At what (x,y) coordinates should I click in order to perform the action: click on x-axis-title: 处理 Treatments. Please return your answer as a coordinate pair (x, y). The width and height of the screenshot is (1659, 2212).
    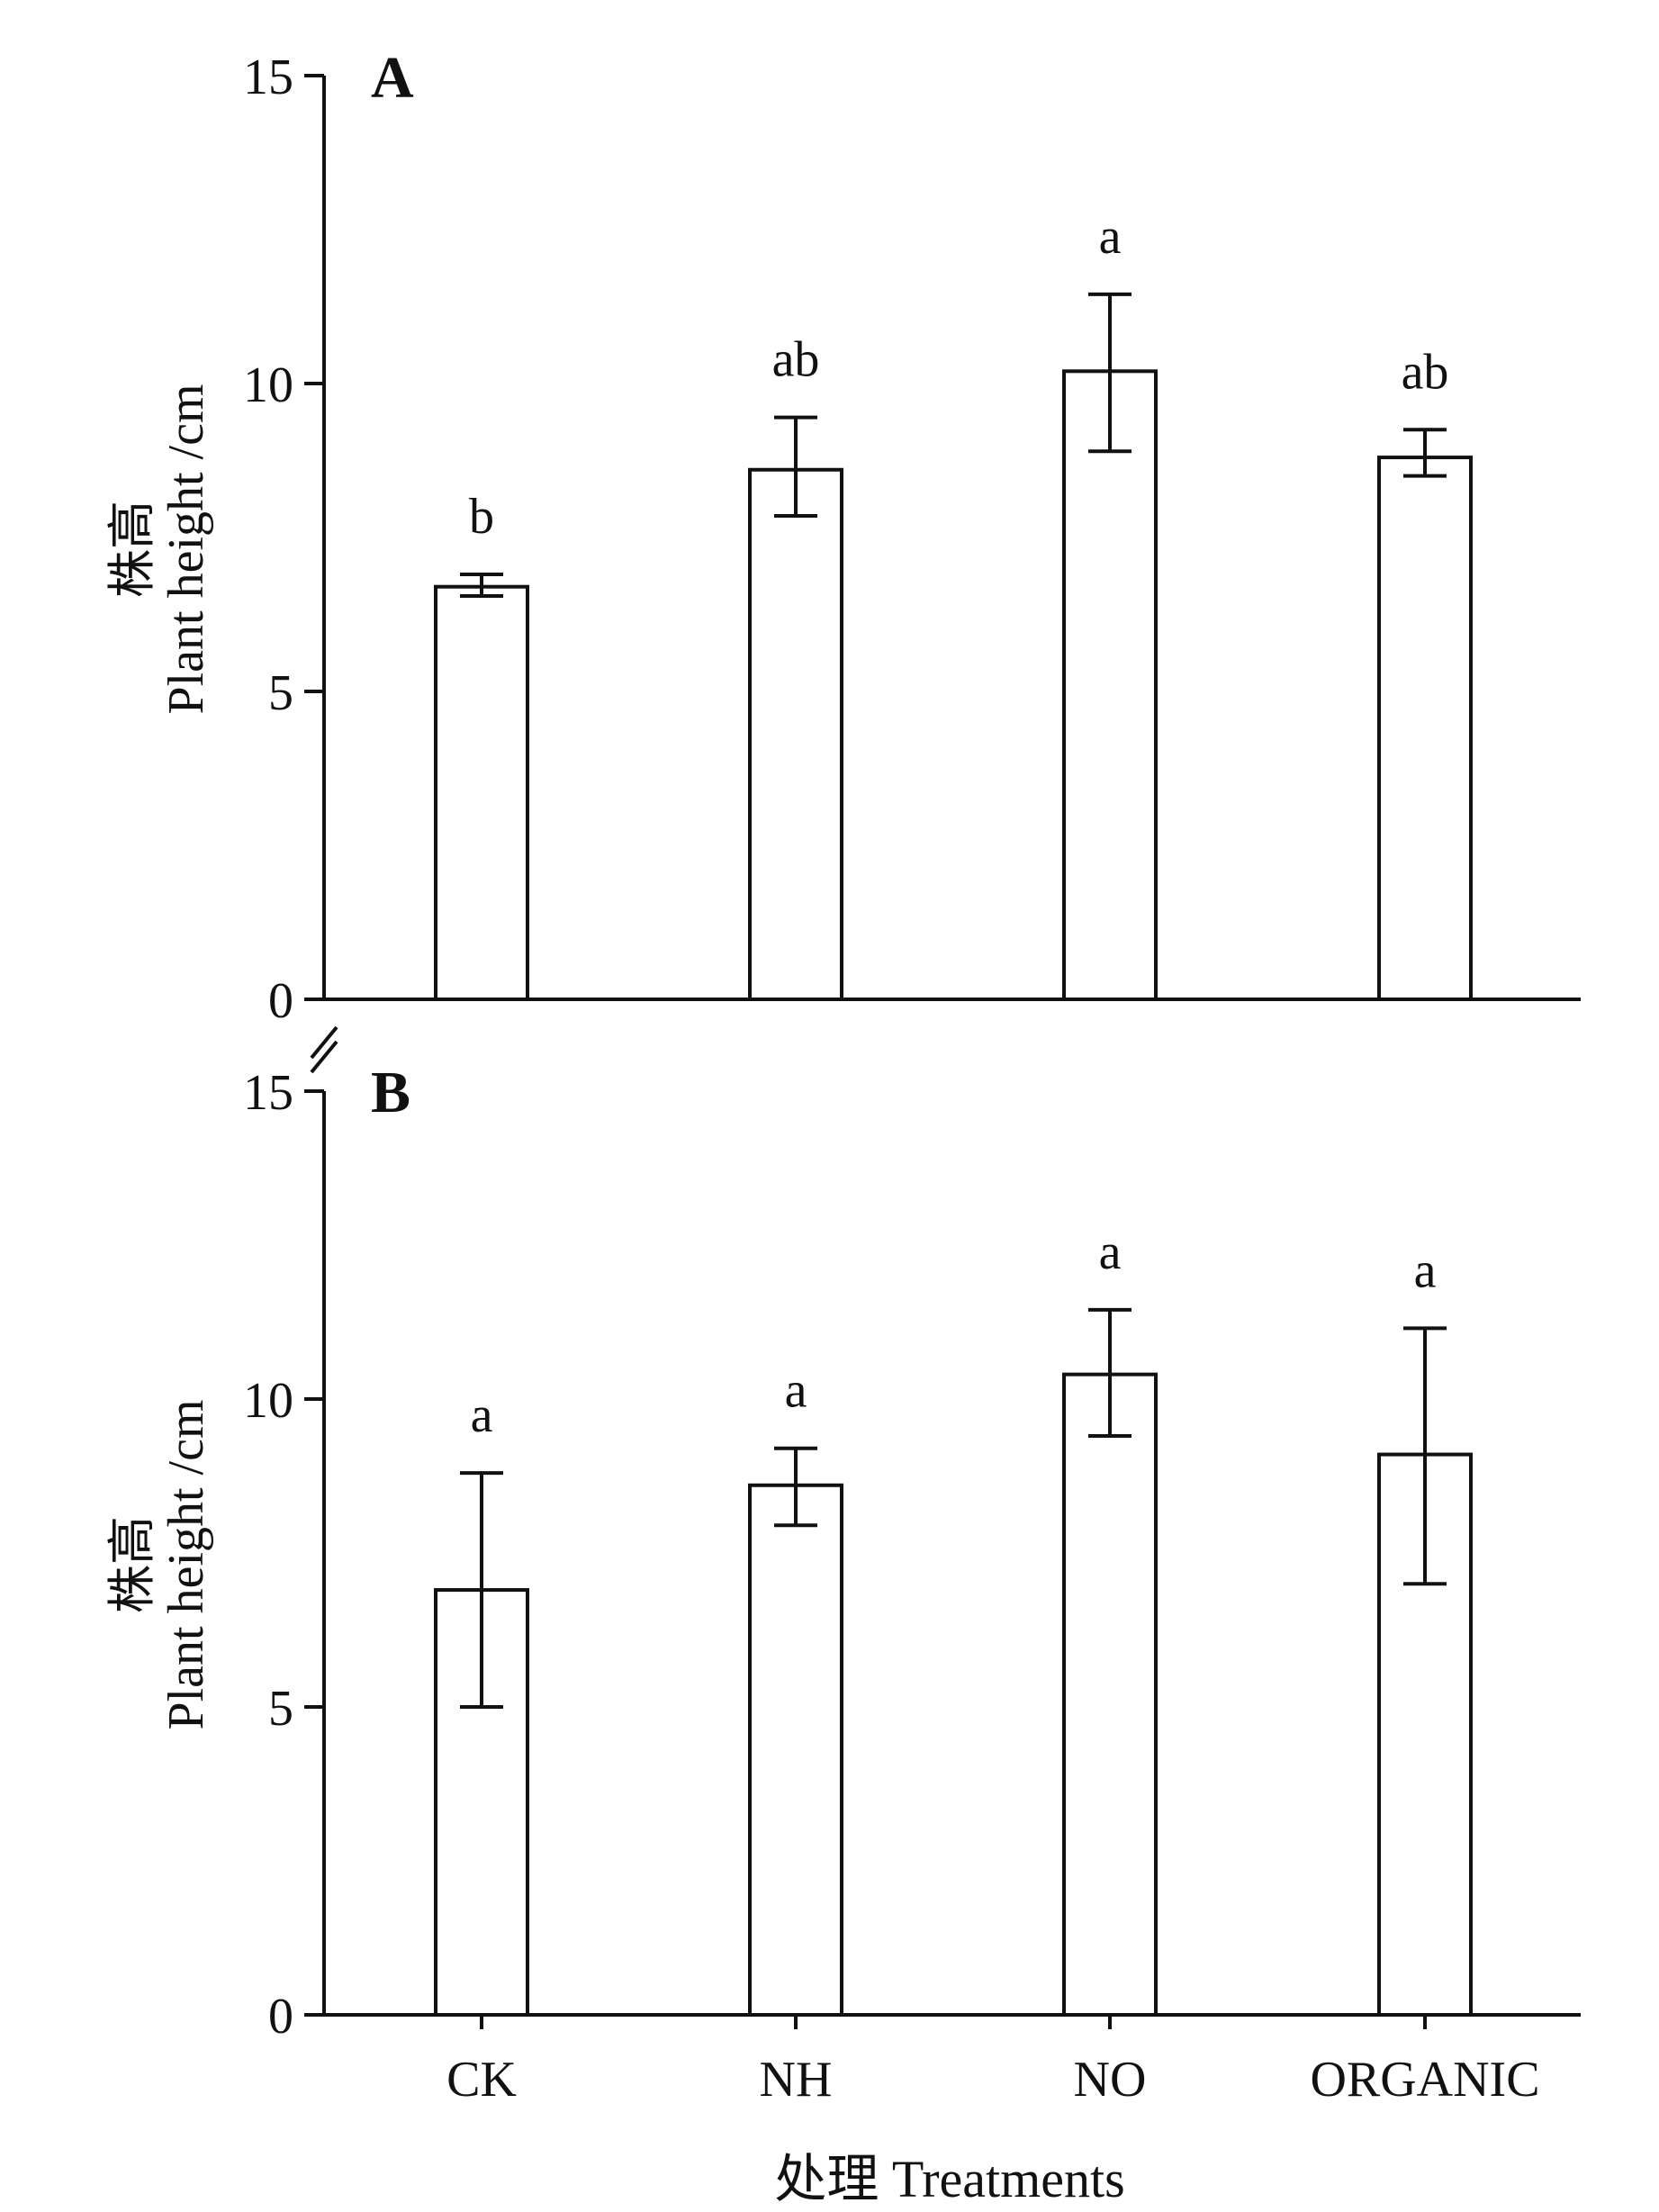
    Looking at the image, I should click on (949, 2179).